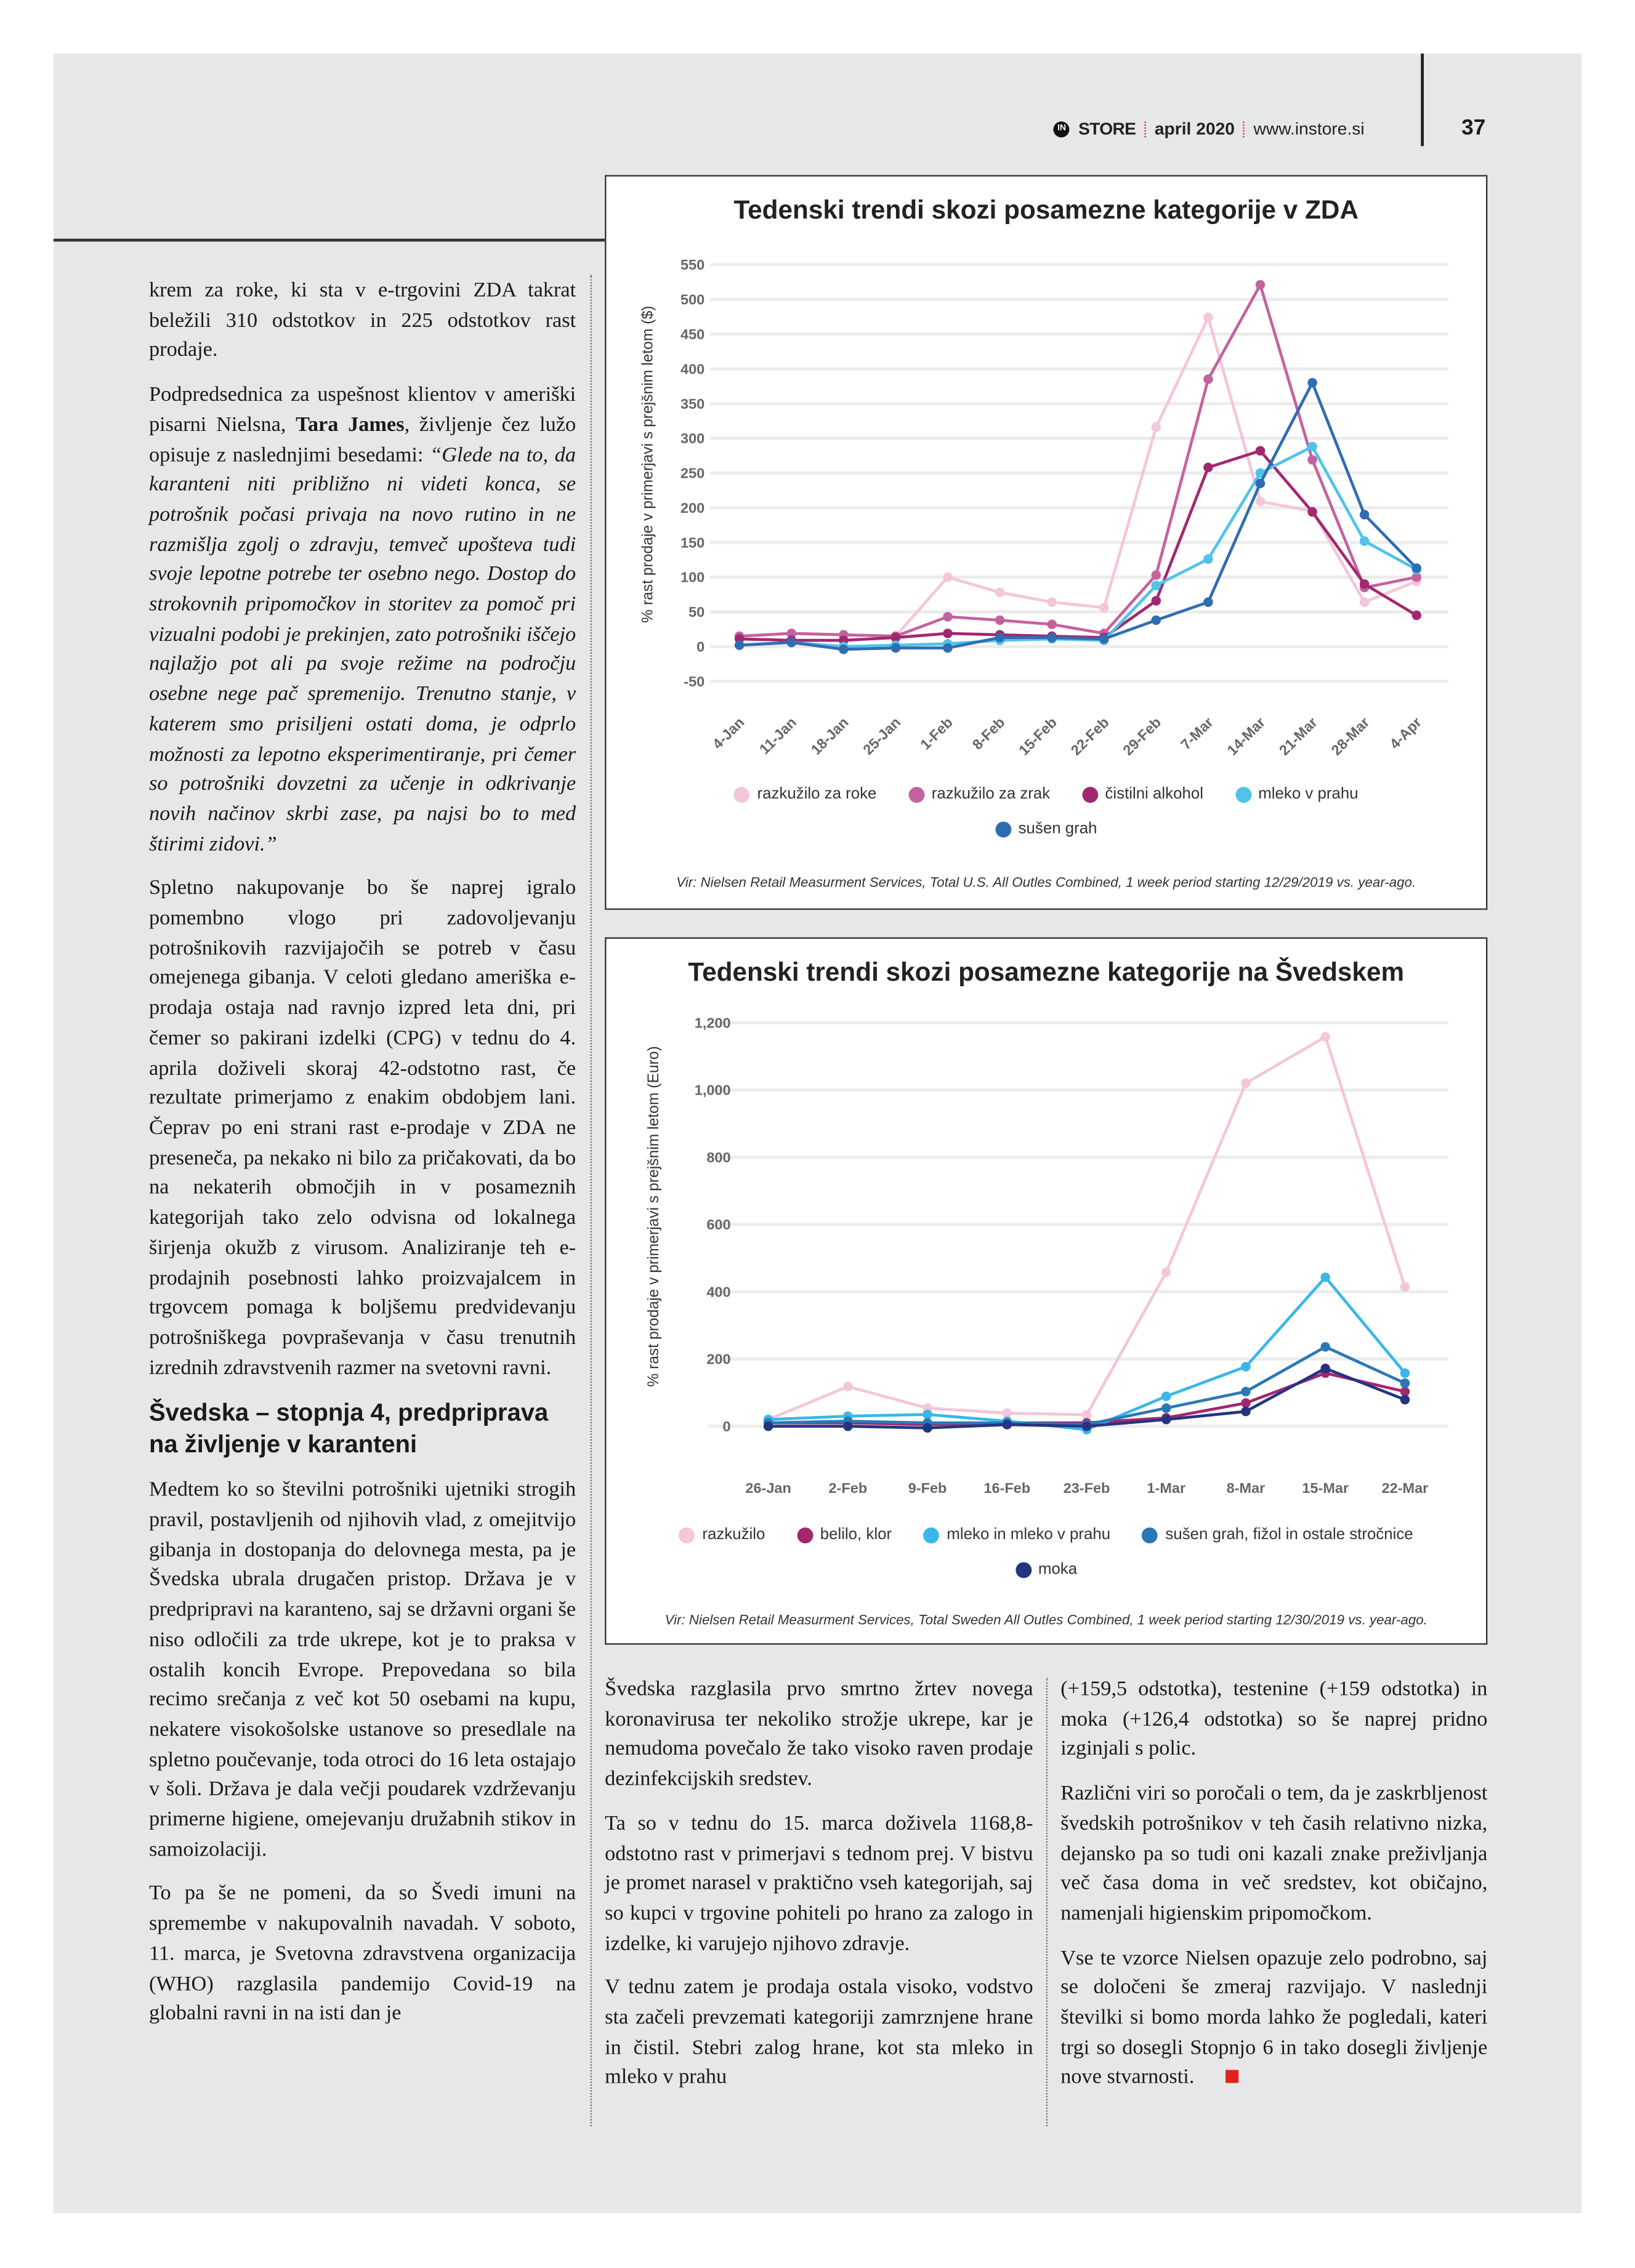  Describe the element at coordinates (1145, 129) in the screenshot. I see `divider` at that location.